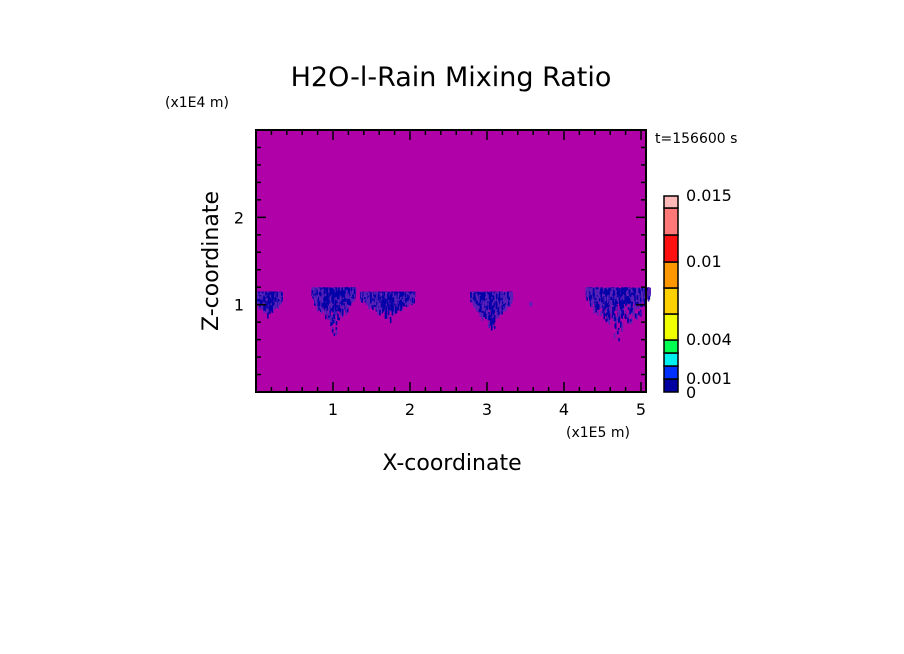  What do you see at coordinates (388, 307) in the screenshot?
I see `rain-cell` at bounding box center [388, 307].